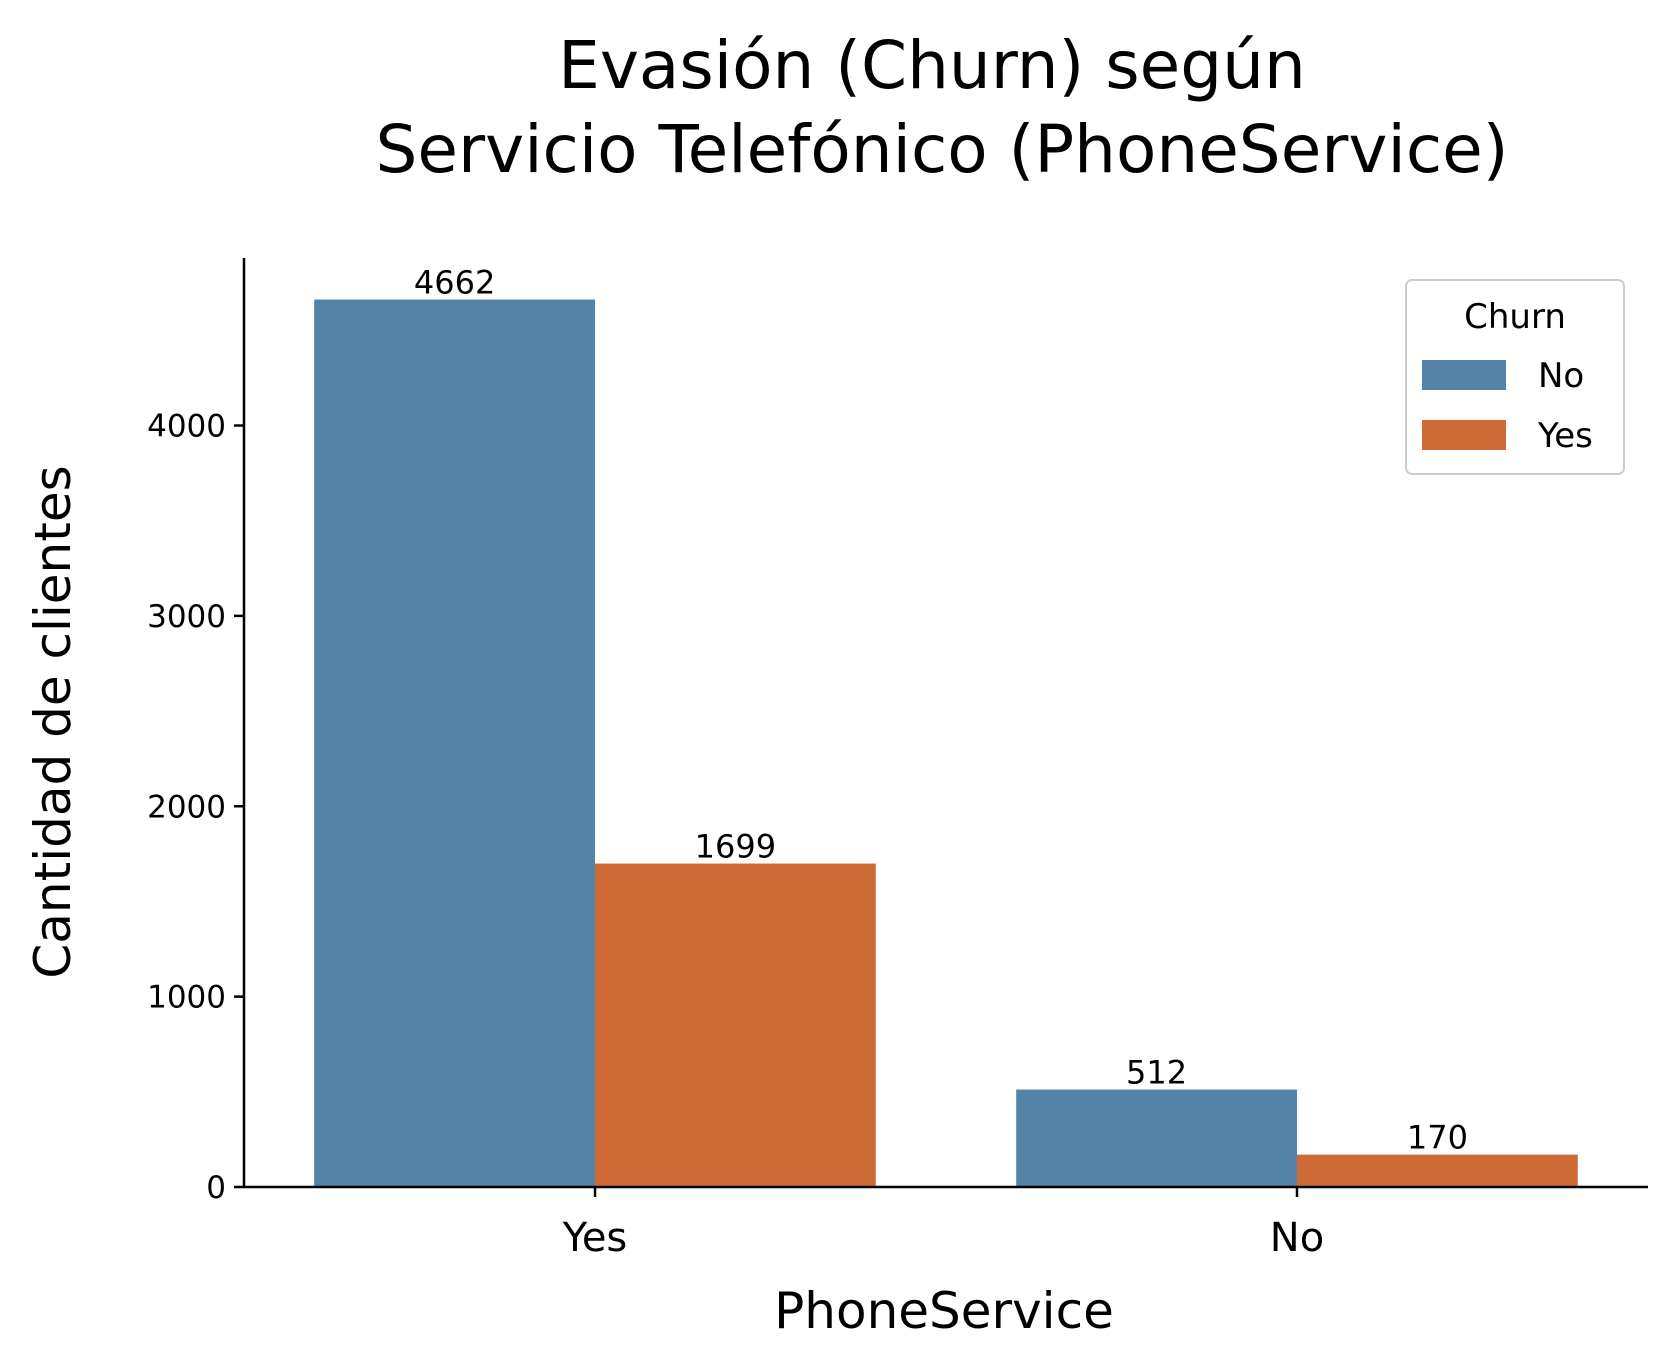 The width and height of the screenshot is (1666, 1365). What do you see at coordinates (943, 1224) in the screenshot?
I see `x-ticks-layer: Yes No` at bounding box center [943, 1224].